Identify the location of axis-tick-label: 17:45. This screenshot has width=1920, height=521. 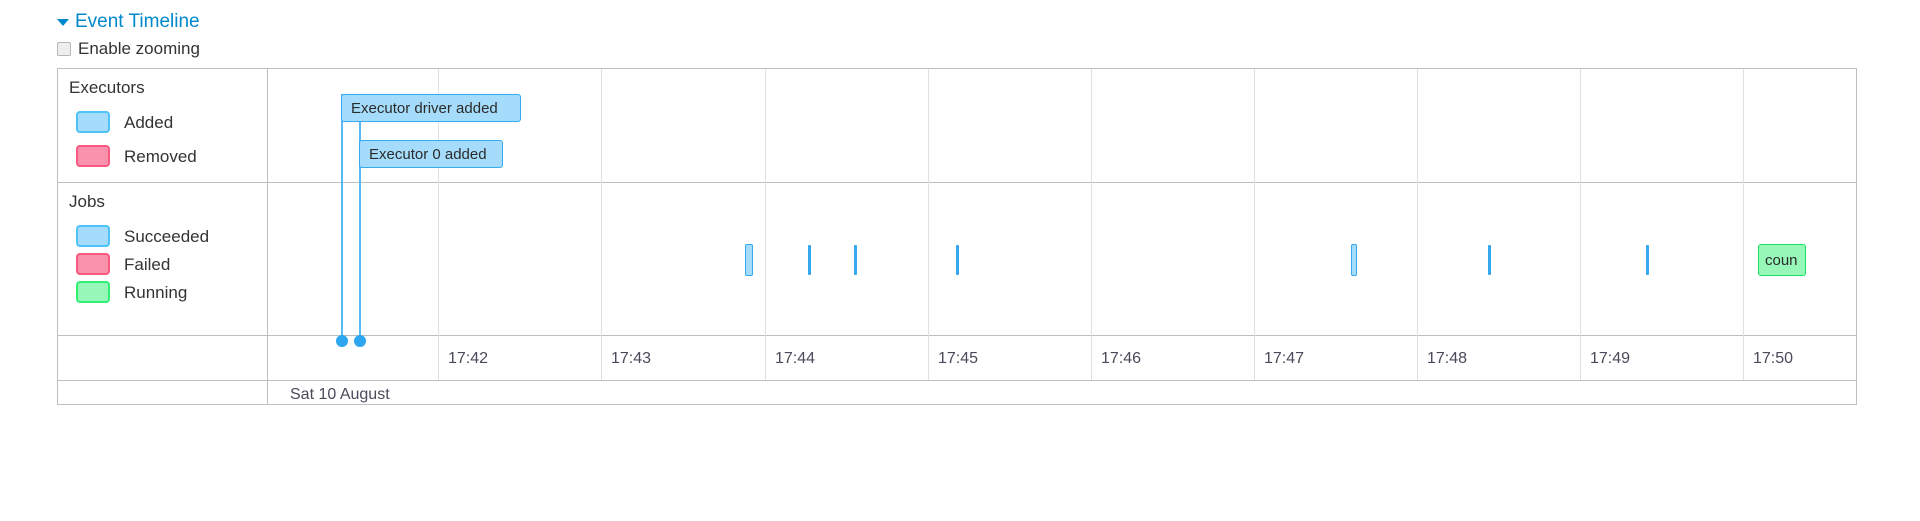
(958, 358).